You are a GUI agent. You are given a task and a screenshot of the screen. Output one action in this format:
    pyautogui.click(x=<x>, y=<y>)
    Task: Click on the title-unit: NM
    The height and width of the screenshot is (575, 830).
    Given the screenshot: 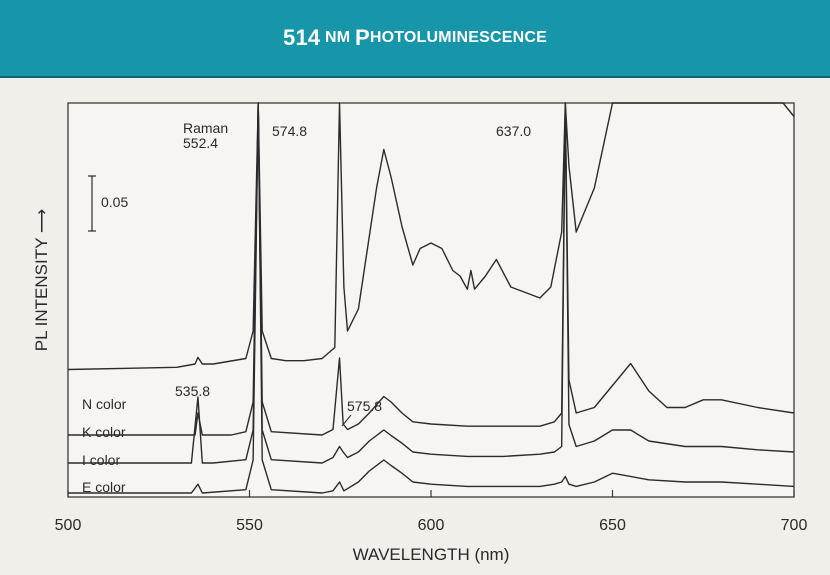 What is the action you would take?
    pyautogui.click(x=338, y=37)
    